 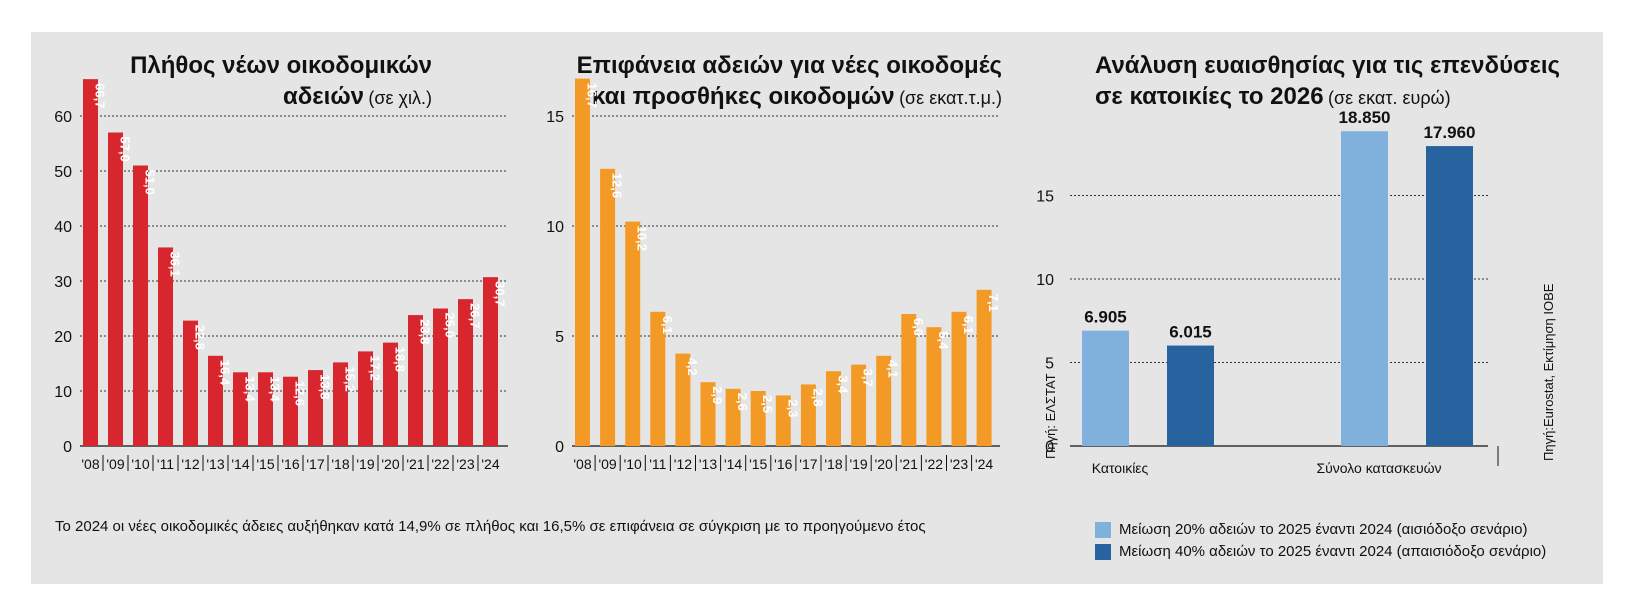 I want to click on chart3-ytick-label: 15, so click(x=1045, y=197).